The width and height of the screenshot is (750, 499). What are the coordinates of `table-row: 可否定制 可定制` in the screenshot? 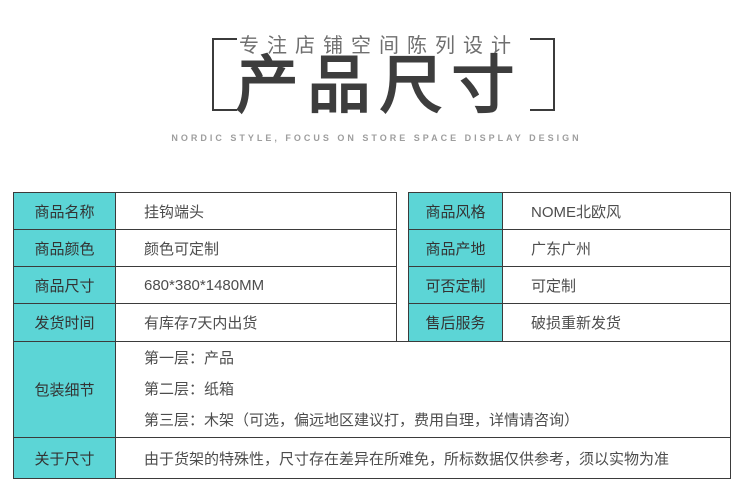 It's located at (569, 285).